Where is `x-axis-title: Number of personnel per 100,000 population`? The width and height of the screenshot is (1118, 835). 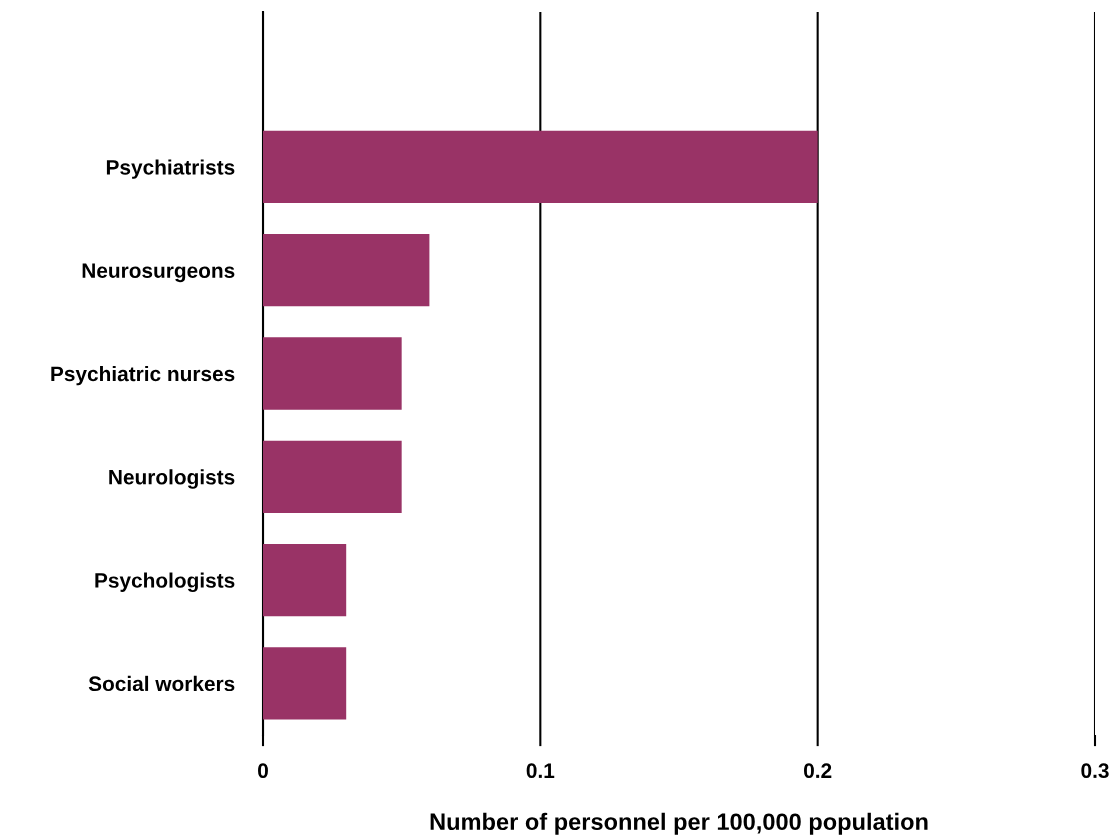
x-axis-title: Number of personnel per 100,000 population is located at coordinates (679, 823).